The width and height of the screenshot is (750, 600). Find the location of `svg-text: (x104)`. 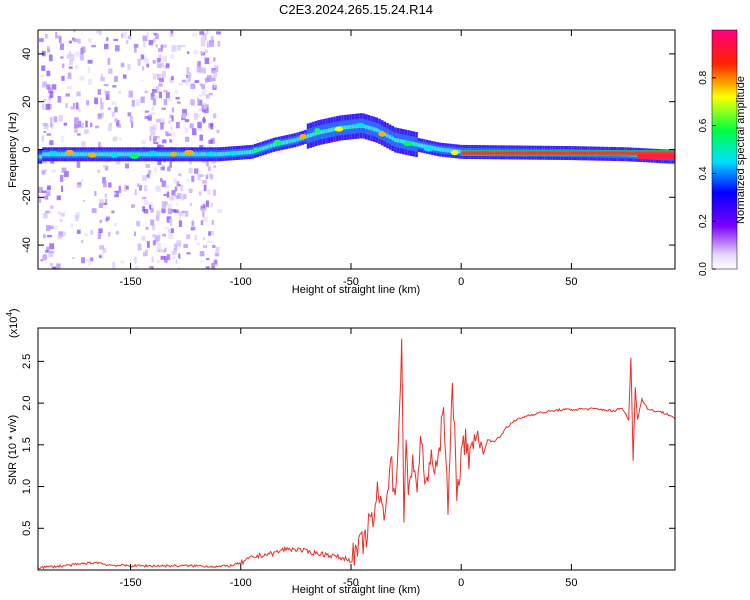

svg-text: (x104) is located at coordinates (12, 323).